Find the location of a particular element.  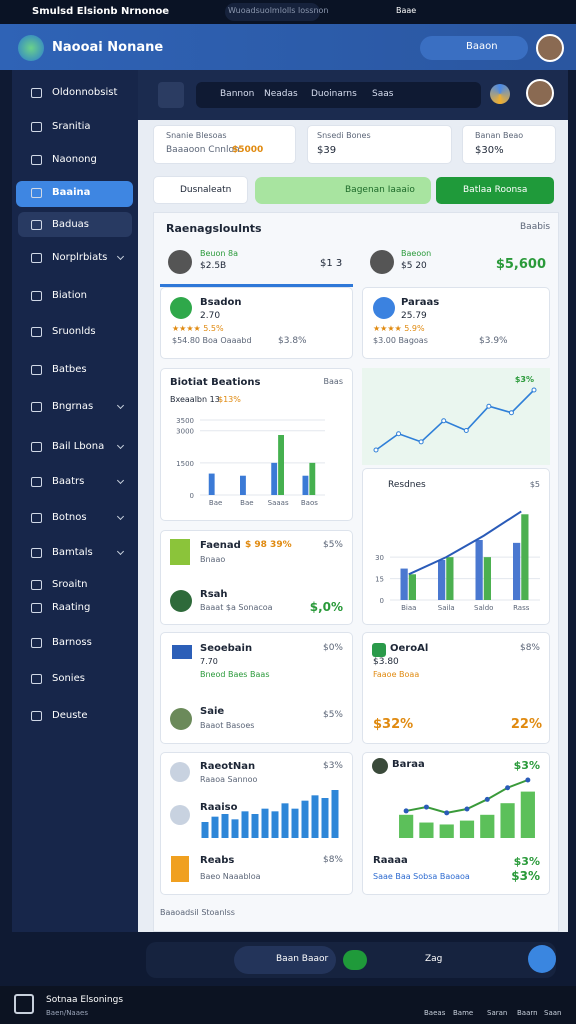

taskbar-icon is located at coordinates (24, 1004).